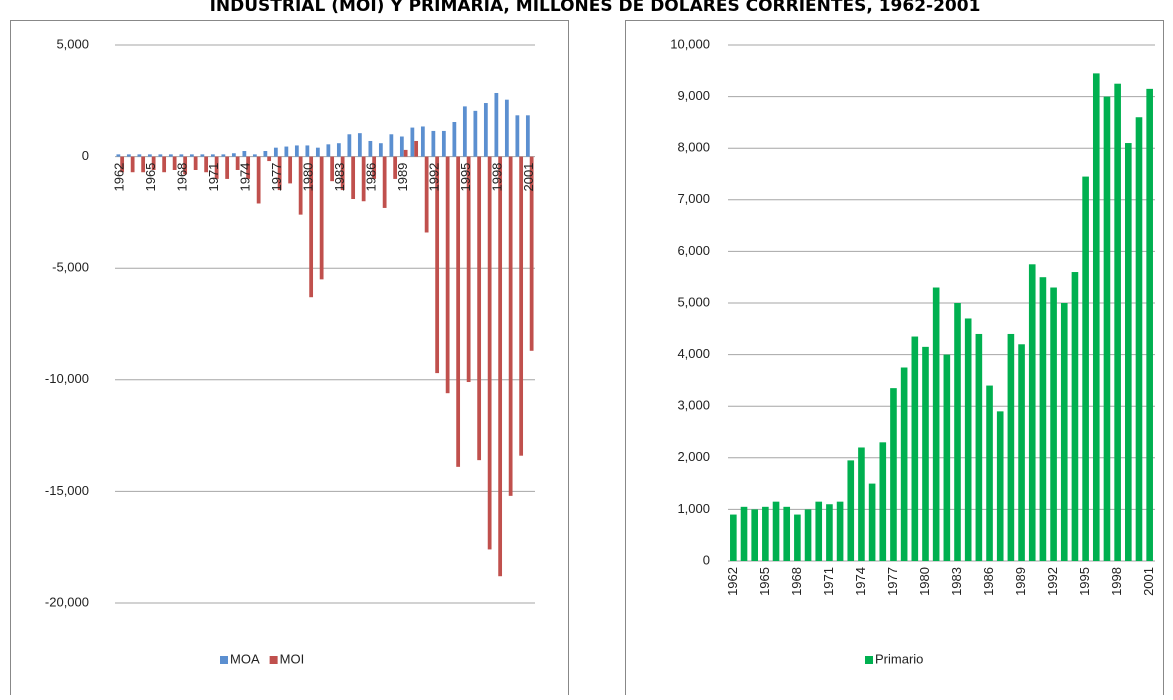  I want to click on x-tick-label: 1971, so click(213, 177).